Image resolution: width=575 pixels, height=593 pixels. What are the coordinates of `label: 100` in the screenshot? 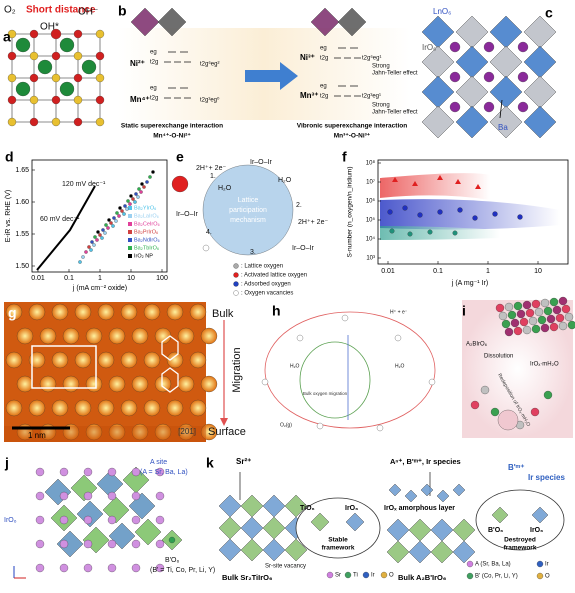 It's located at (162, 278).